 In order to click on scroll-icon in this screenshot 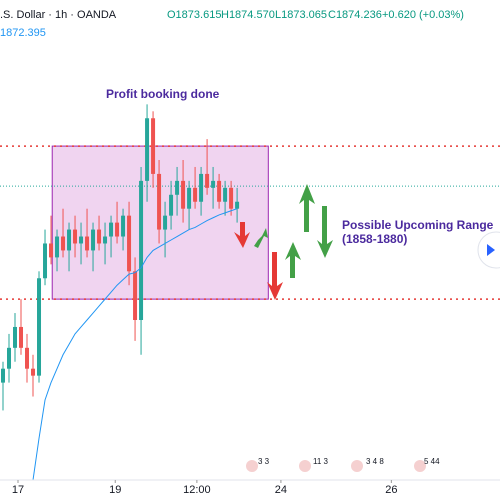, I will do `click(491, 250)`.